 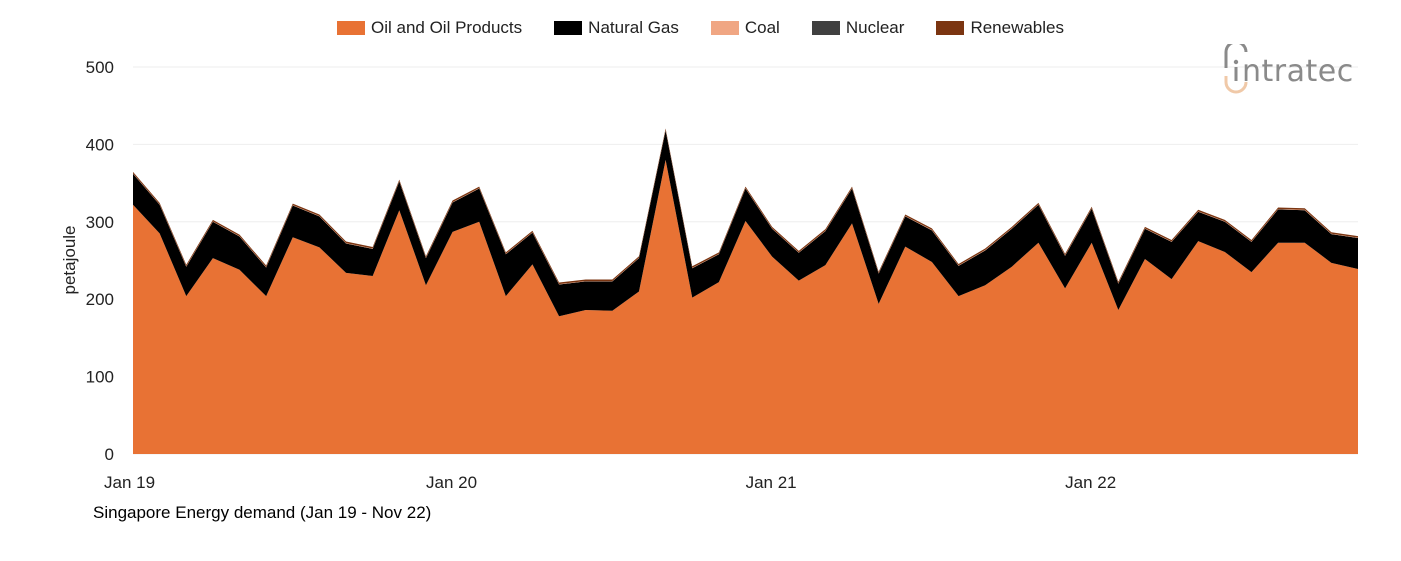 I want to click on logo-mark-icon: ntratec, so click(x=1289, y=67).